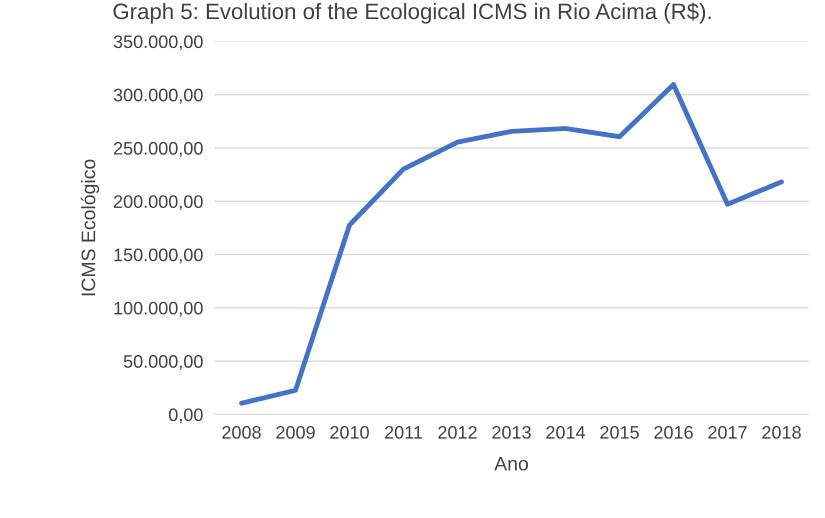 The width and height of the screenshot is (825, 518). Describe the element at coordinates (457, 432) in the screenshot. I see `x-tick-label: 2012` at that location.